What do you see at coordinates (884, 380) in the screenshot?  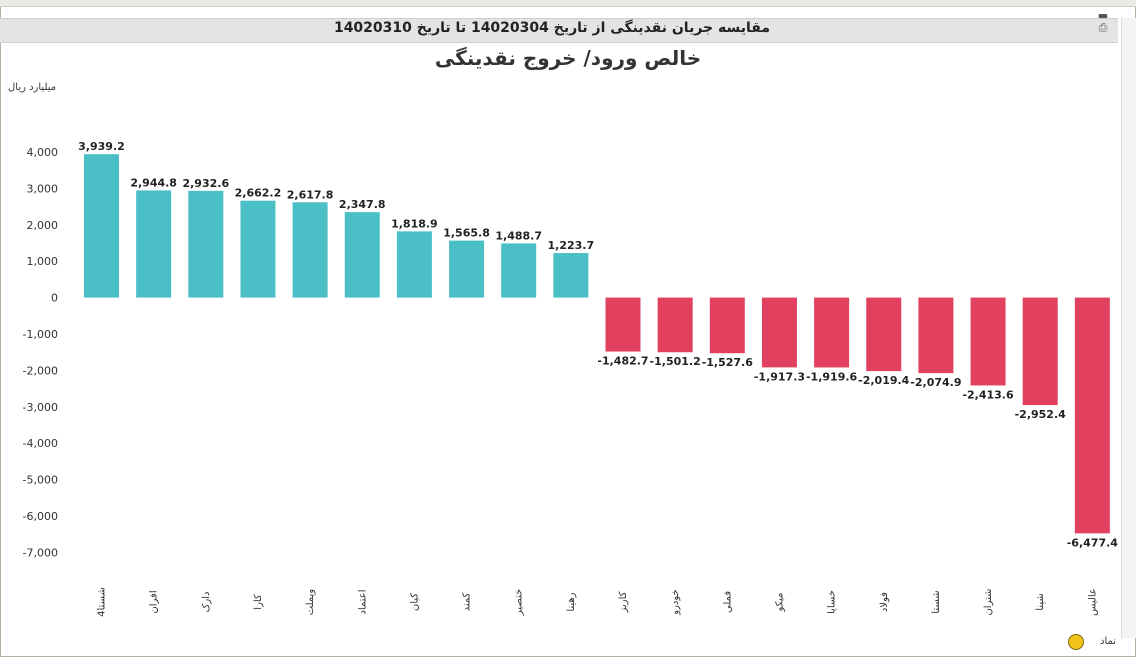 I see `data-label: -2,019.4` at bounding box center [884, 380].